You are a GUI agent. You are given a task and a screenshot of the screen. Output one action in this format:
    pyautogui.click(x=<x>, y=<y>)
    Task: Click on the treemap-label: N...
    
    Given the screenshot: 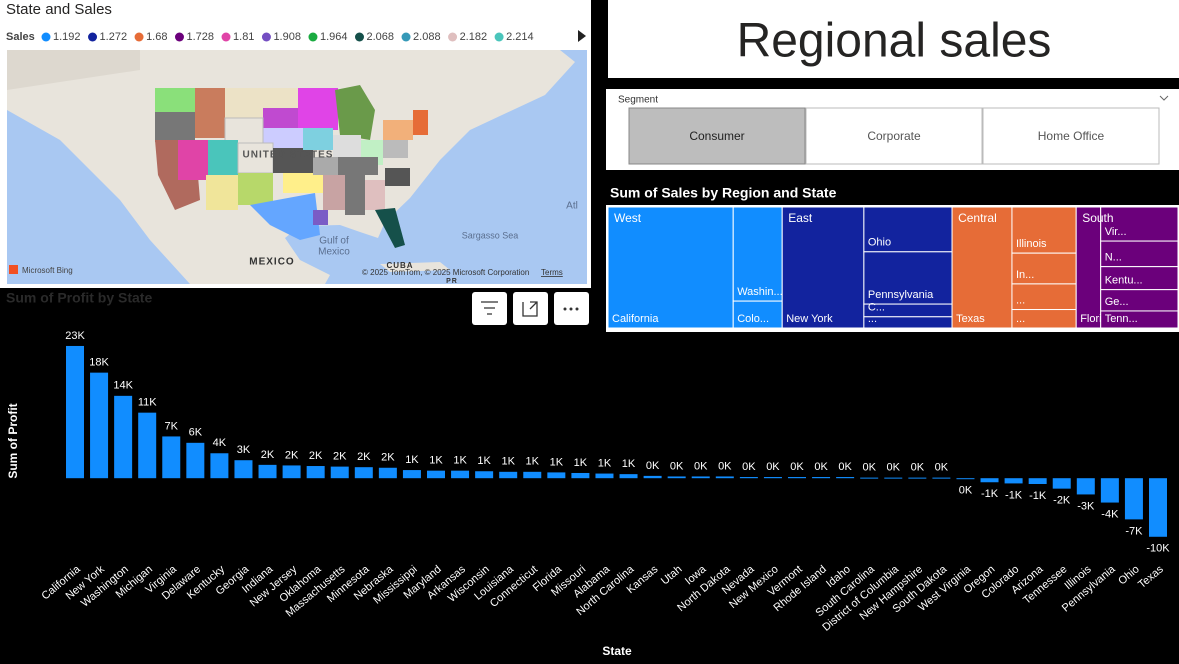 What is the action you would take?
    pyautogui.click(x=1113, y=258)
    